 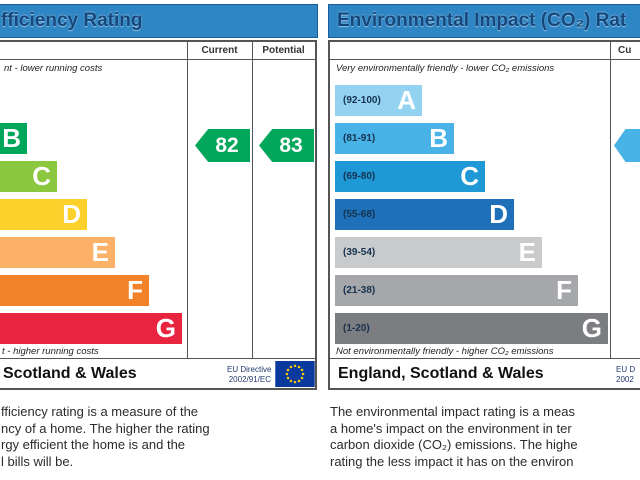 What do you see at coordinates (93, 444) in the screenshot?
I see `description-line: rgy efficient the home is and the` at bounding box center [93, 444].